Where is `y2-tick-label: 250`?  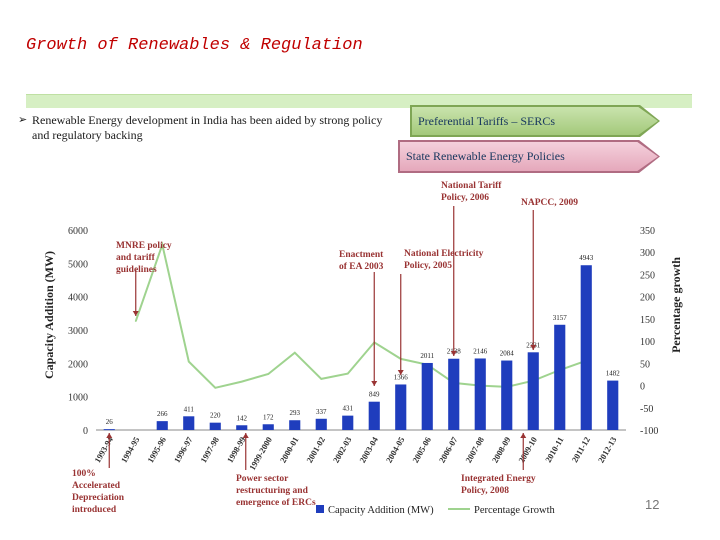 y2-tick-label: 250 is located at coordinates (647, 275).